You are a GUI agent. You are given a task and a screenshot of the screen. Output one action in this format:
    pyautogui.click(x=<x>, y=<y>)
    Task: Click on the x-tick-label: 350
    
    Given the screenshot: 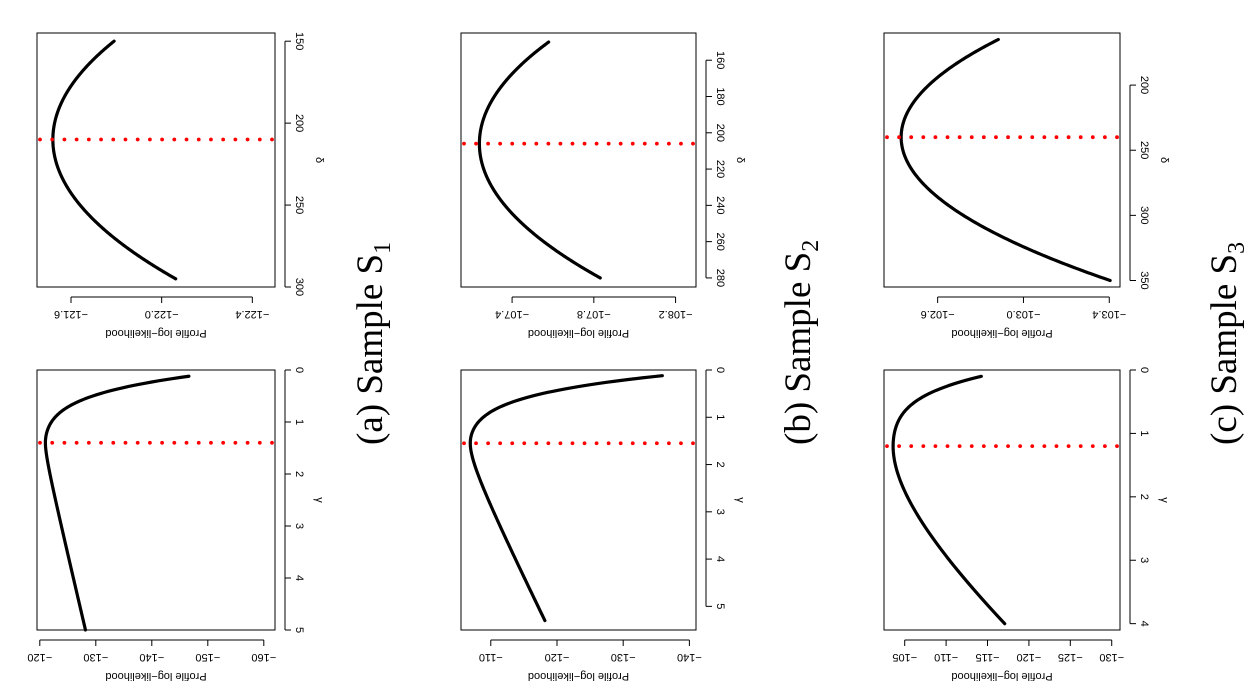 What is the action you would take?
    pyautogui.click(x=1144, y=280)
    